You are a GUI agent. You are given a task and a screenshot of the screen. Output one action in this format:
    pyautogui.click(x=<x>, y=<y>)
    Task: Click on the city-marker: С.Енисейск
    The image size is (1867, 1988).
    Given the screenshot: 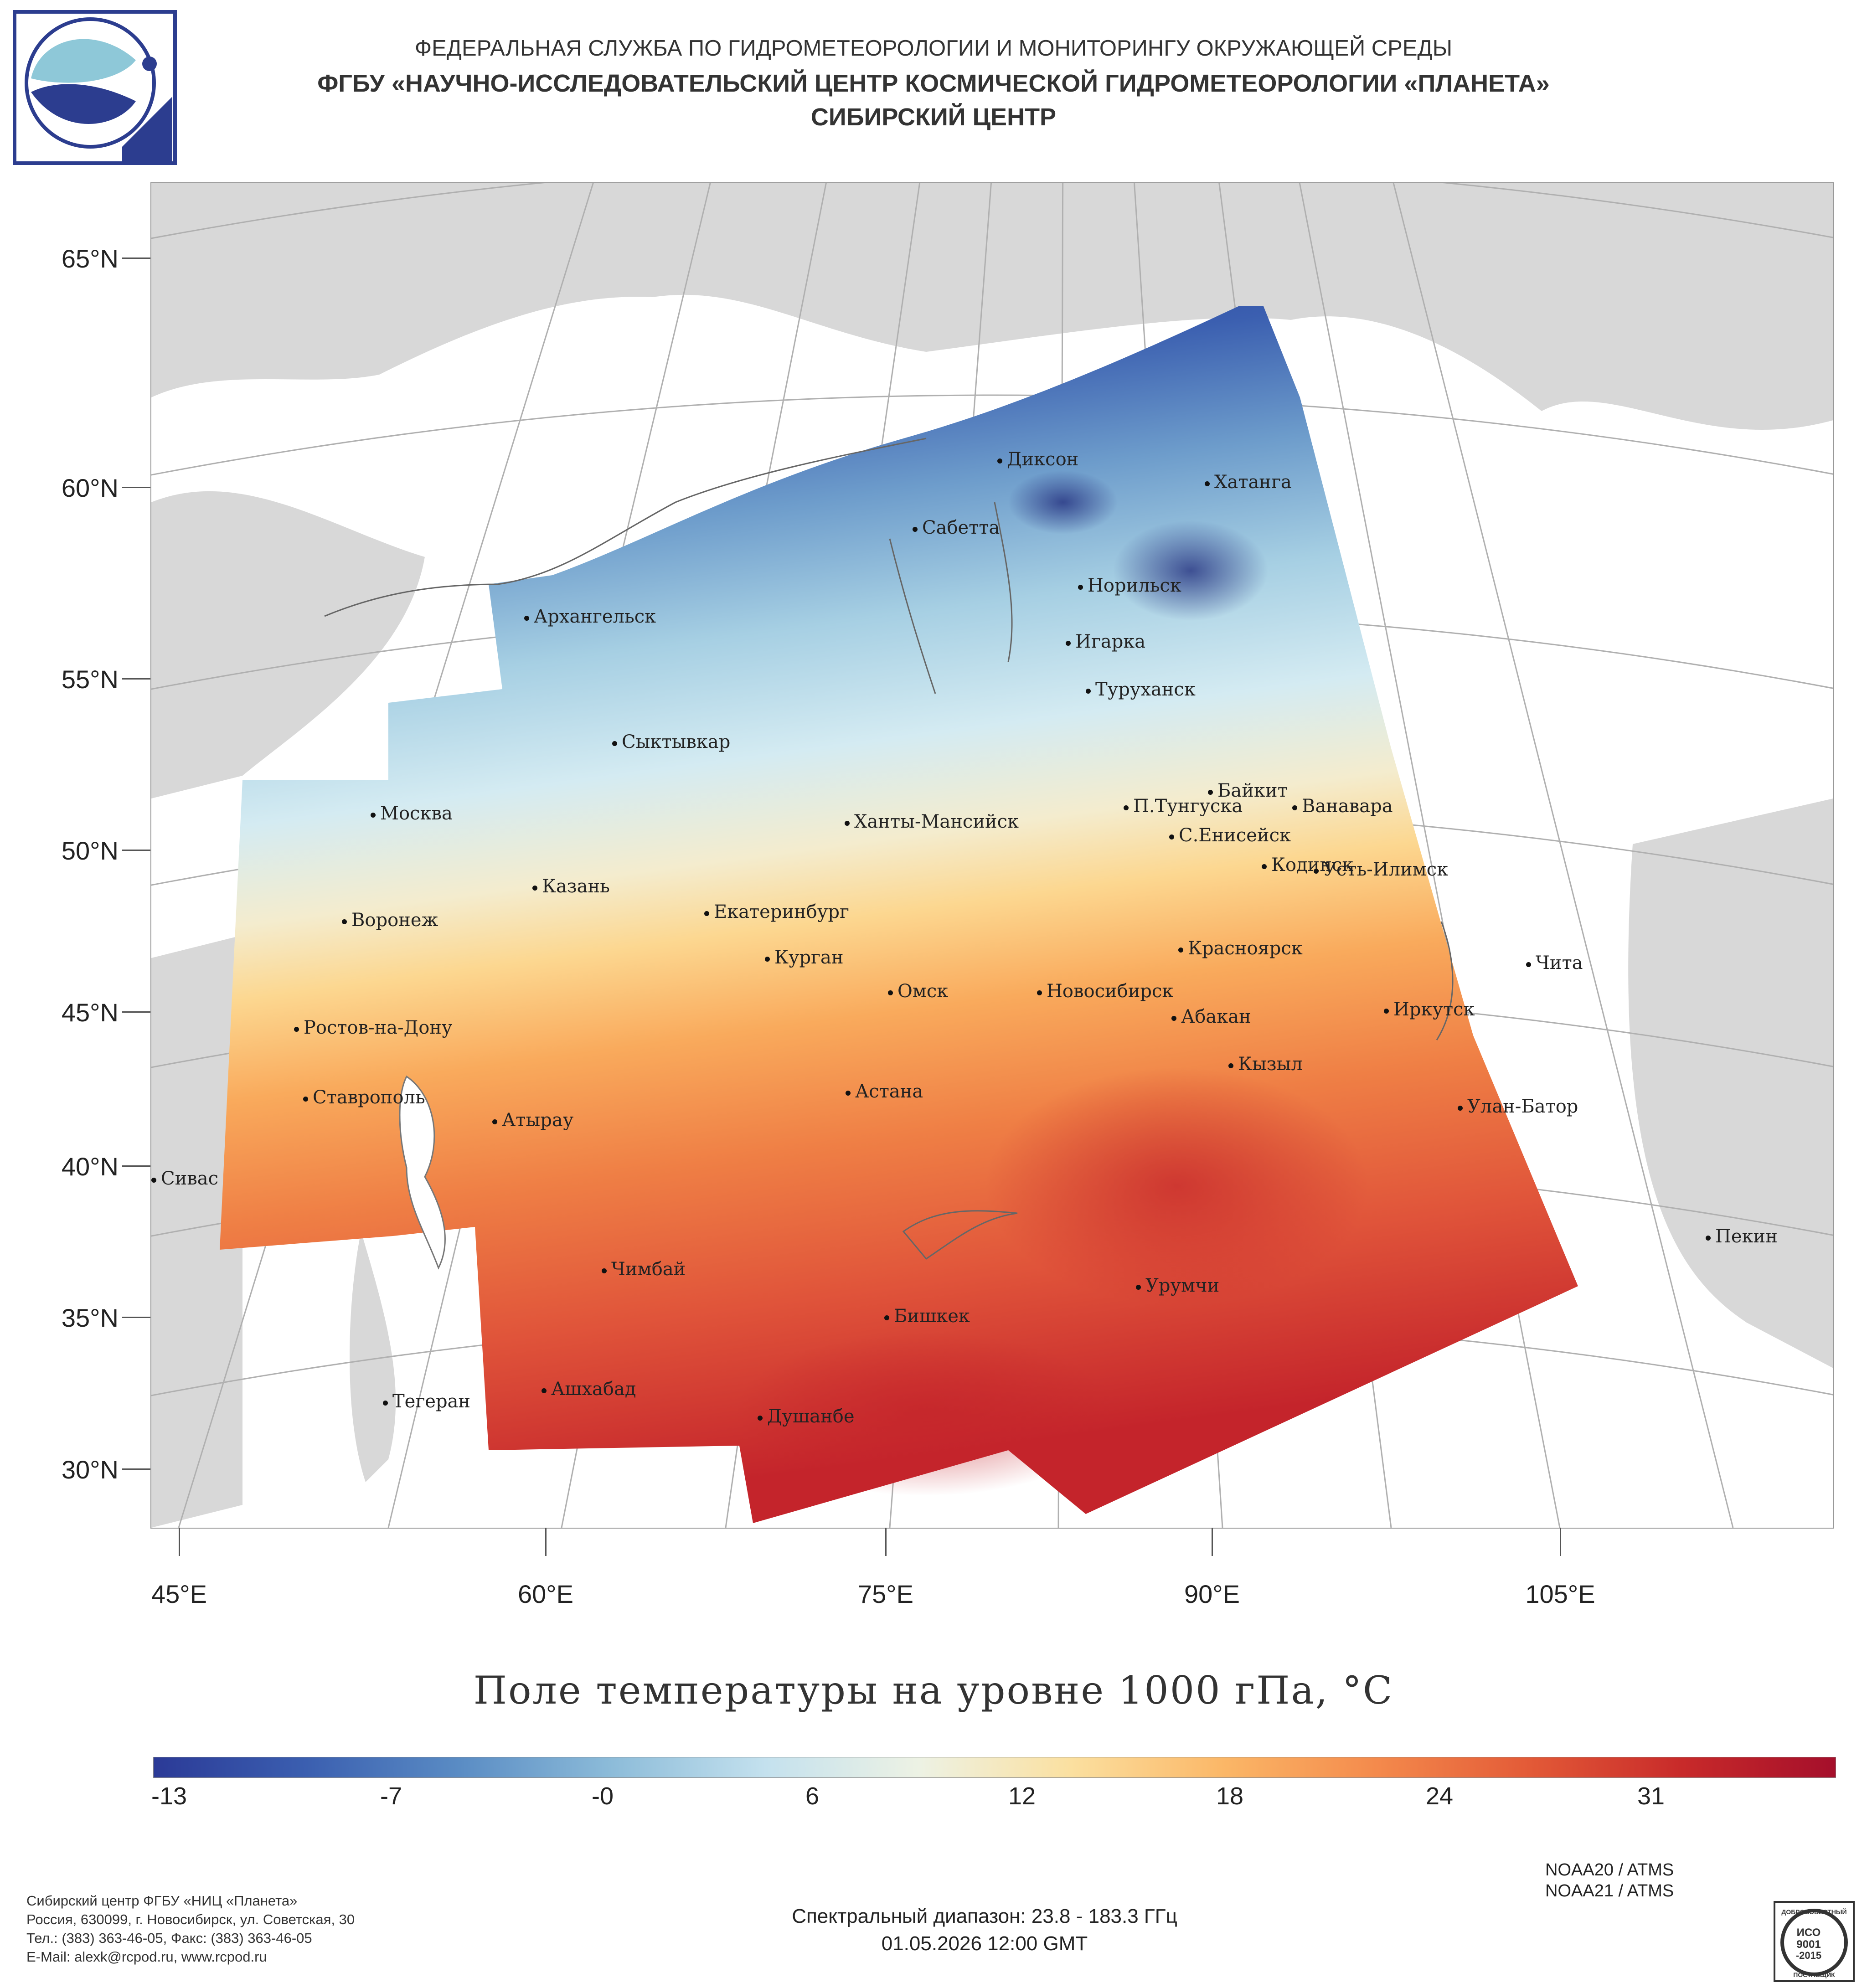 What is the action you would take?
    pyautogui.click(x=1230, y=836)
    